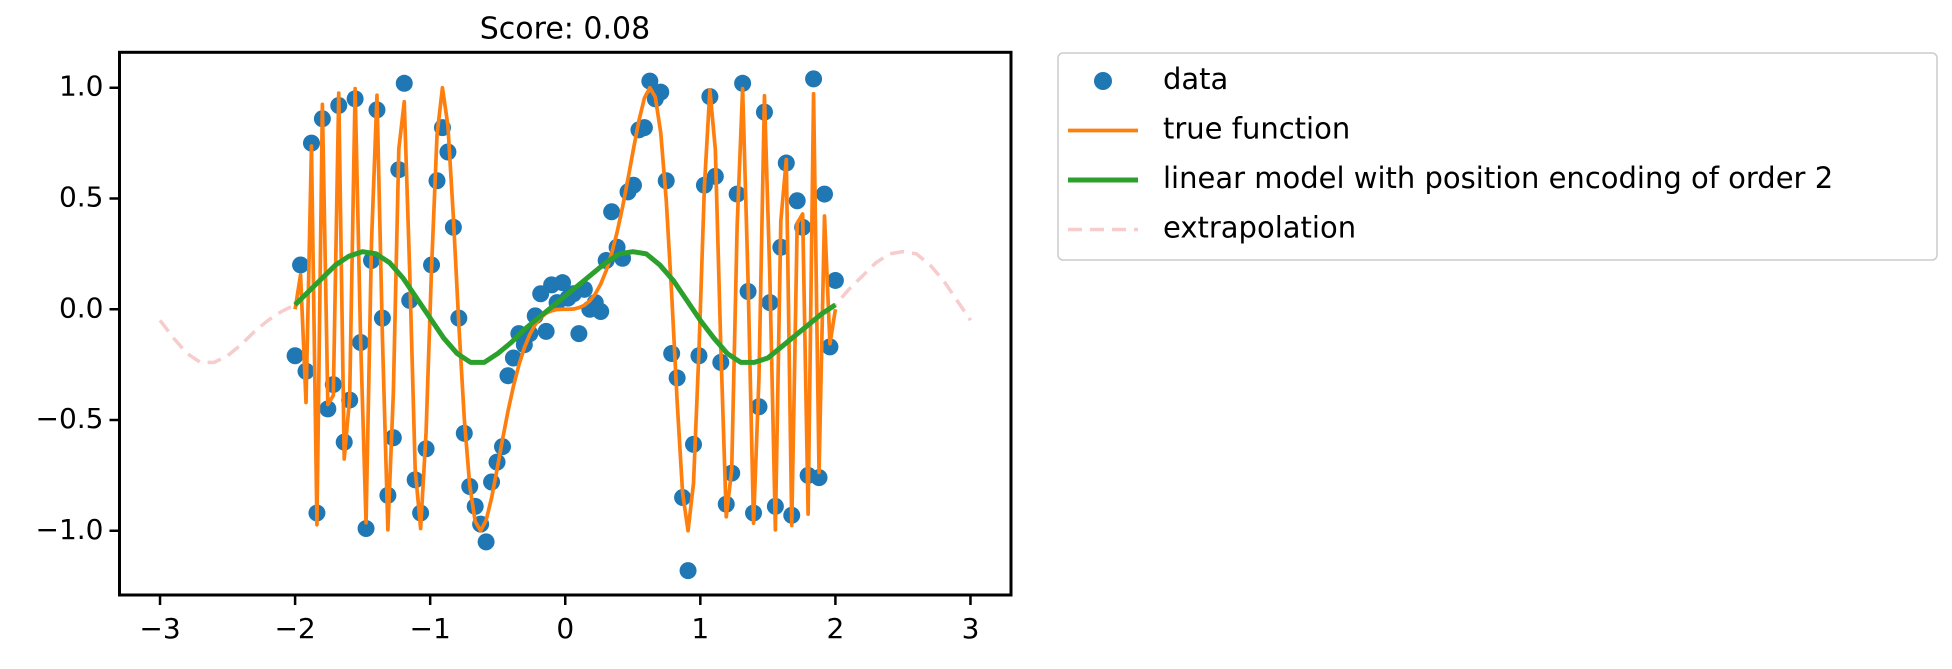 The width and height of the screenshot is (1952, 669). Describe the element at coordinates (1195, 79) in the screenshot. I see `legend-label: data` at that location.